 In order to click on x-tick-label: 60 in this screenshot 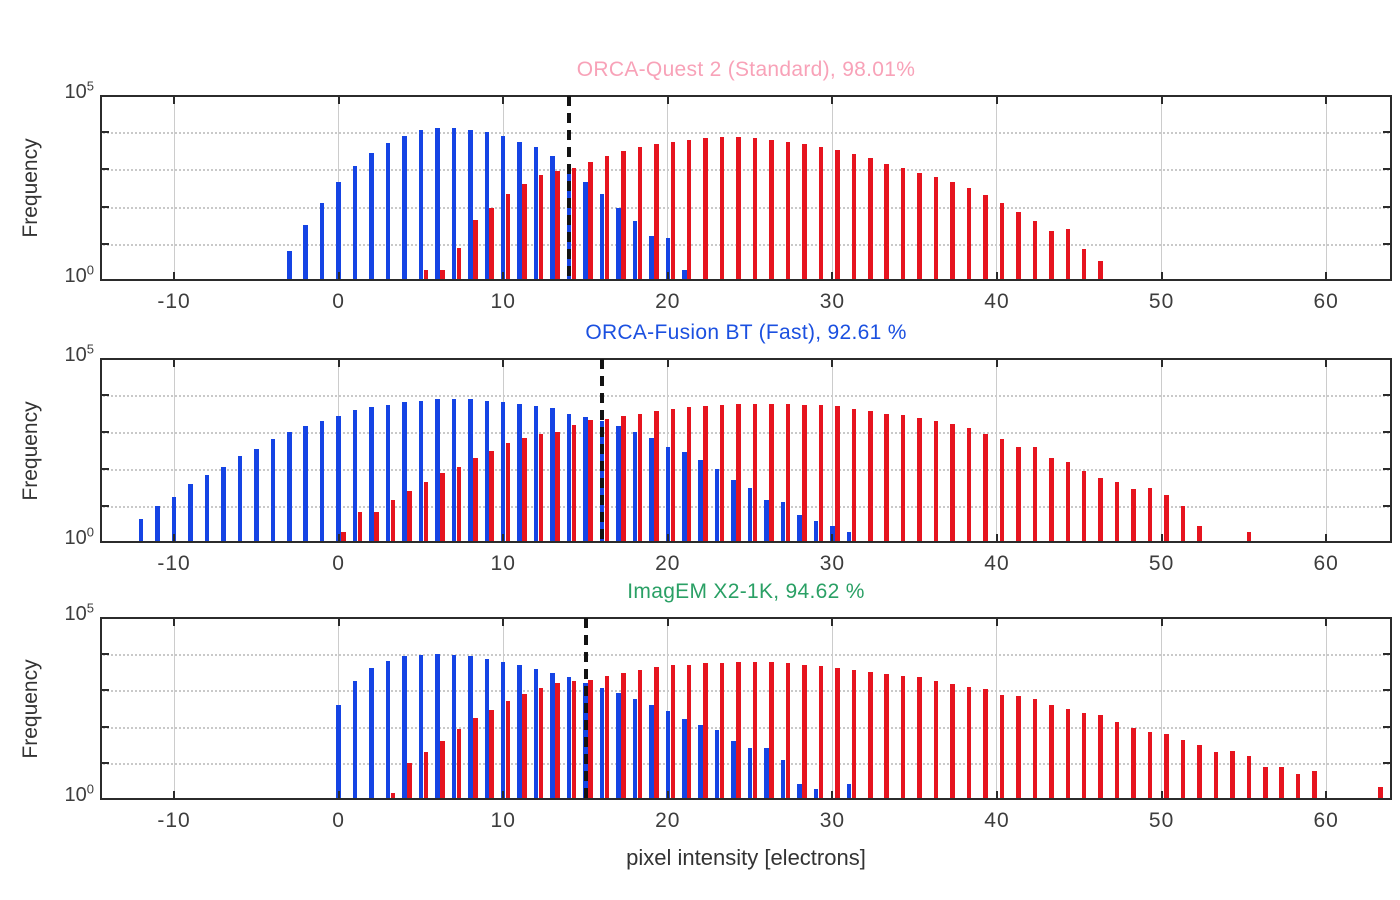, I will do `click(1326, 301)`.